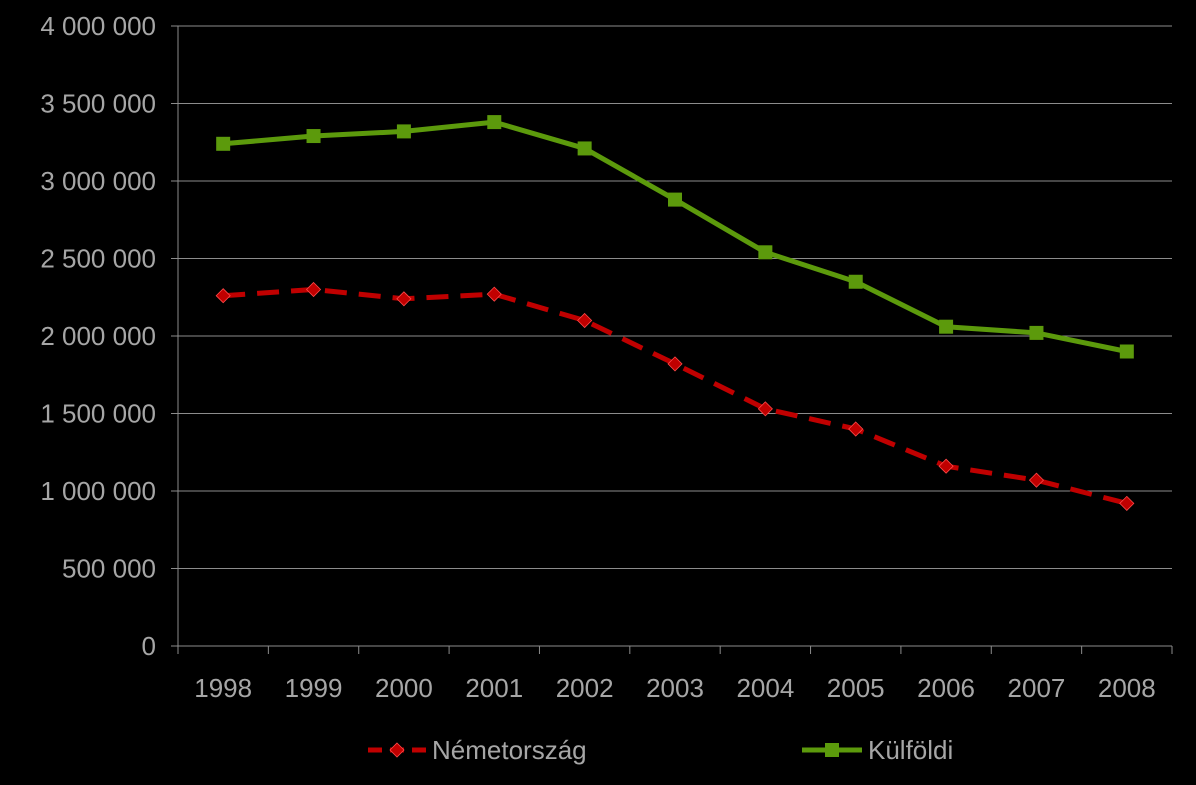 This screenshot has width=1196, height=785. I want to click on x-tick-label: 2006, so click(946, 688).